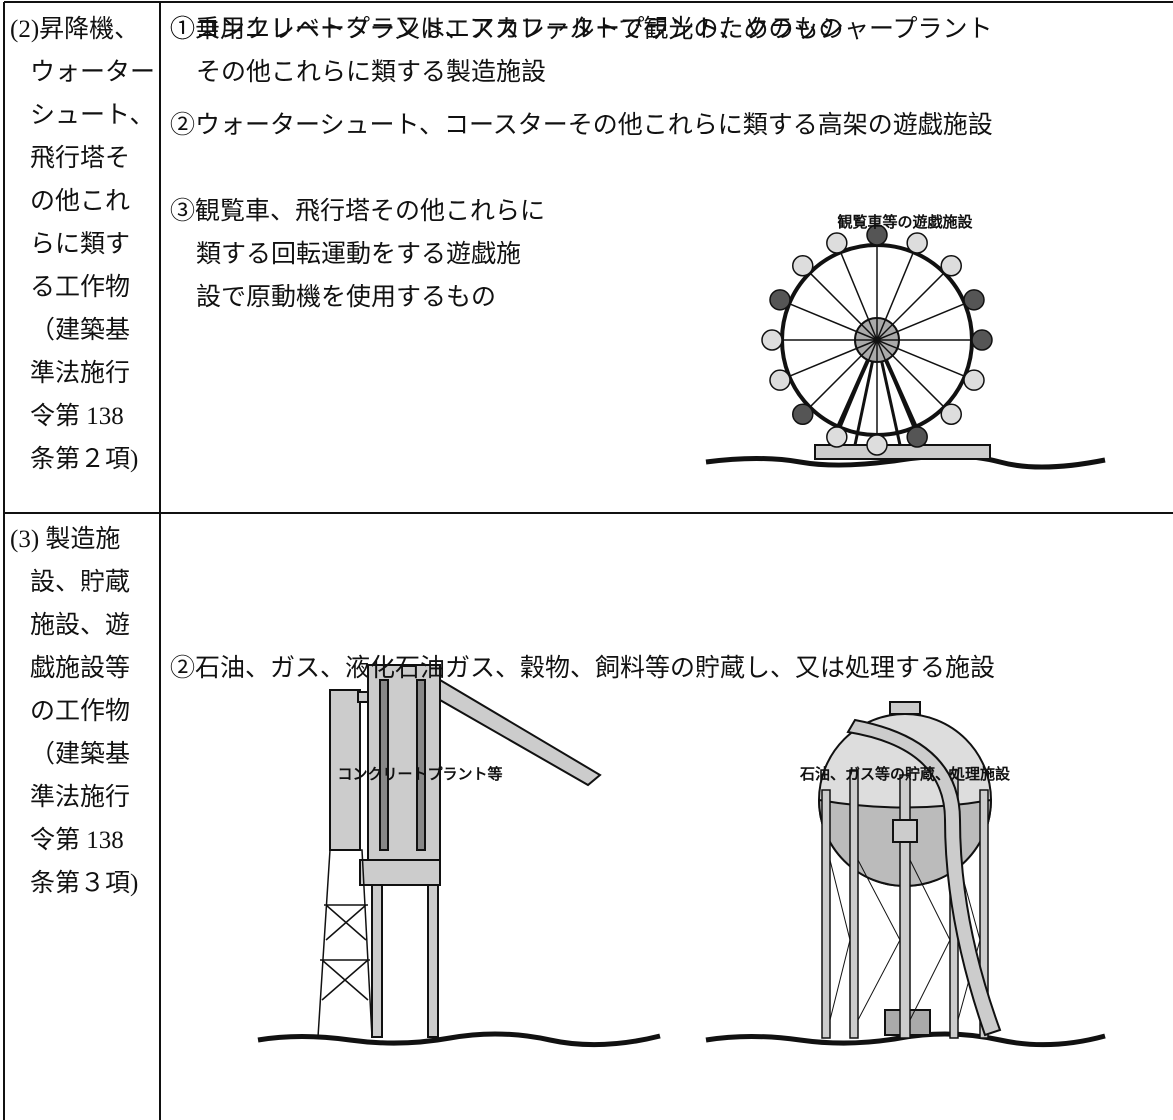  Describe the element at coordinates (459, 856) in the screenshot. I see `concrete-plant` at that location.